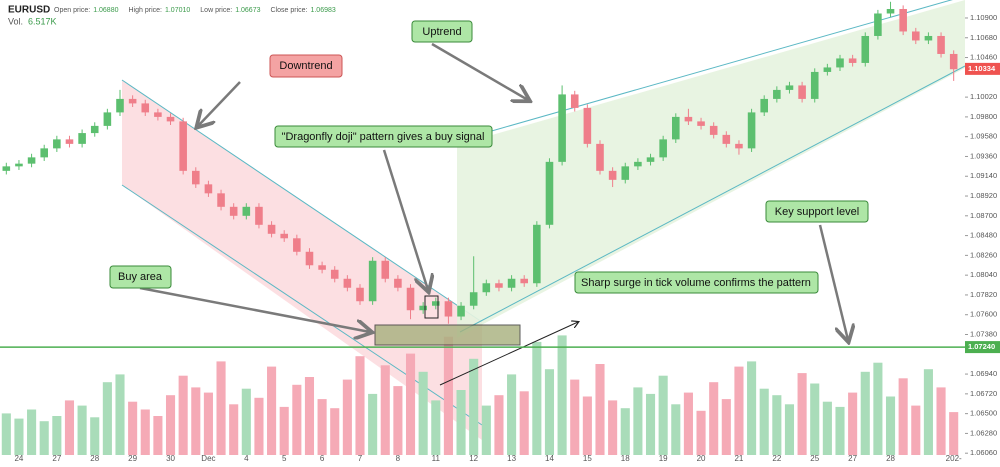  I want to click on x-tick-label: 25, so click(814, 458).